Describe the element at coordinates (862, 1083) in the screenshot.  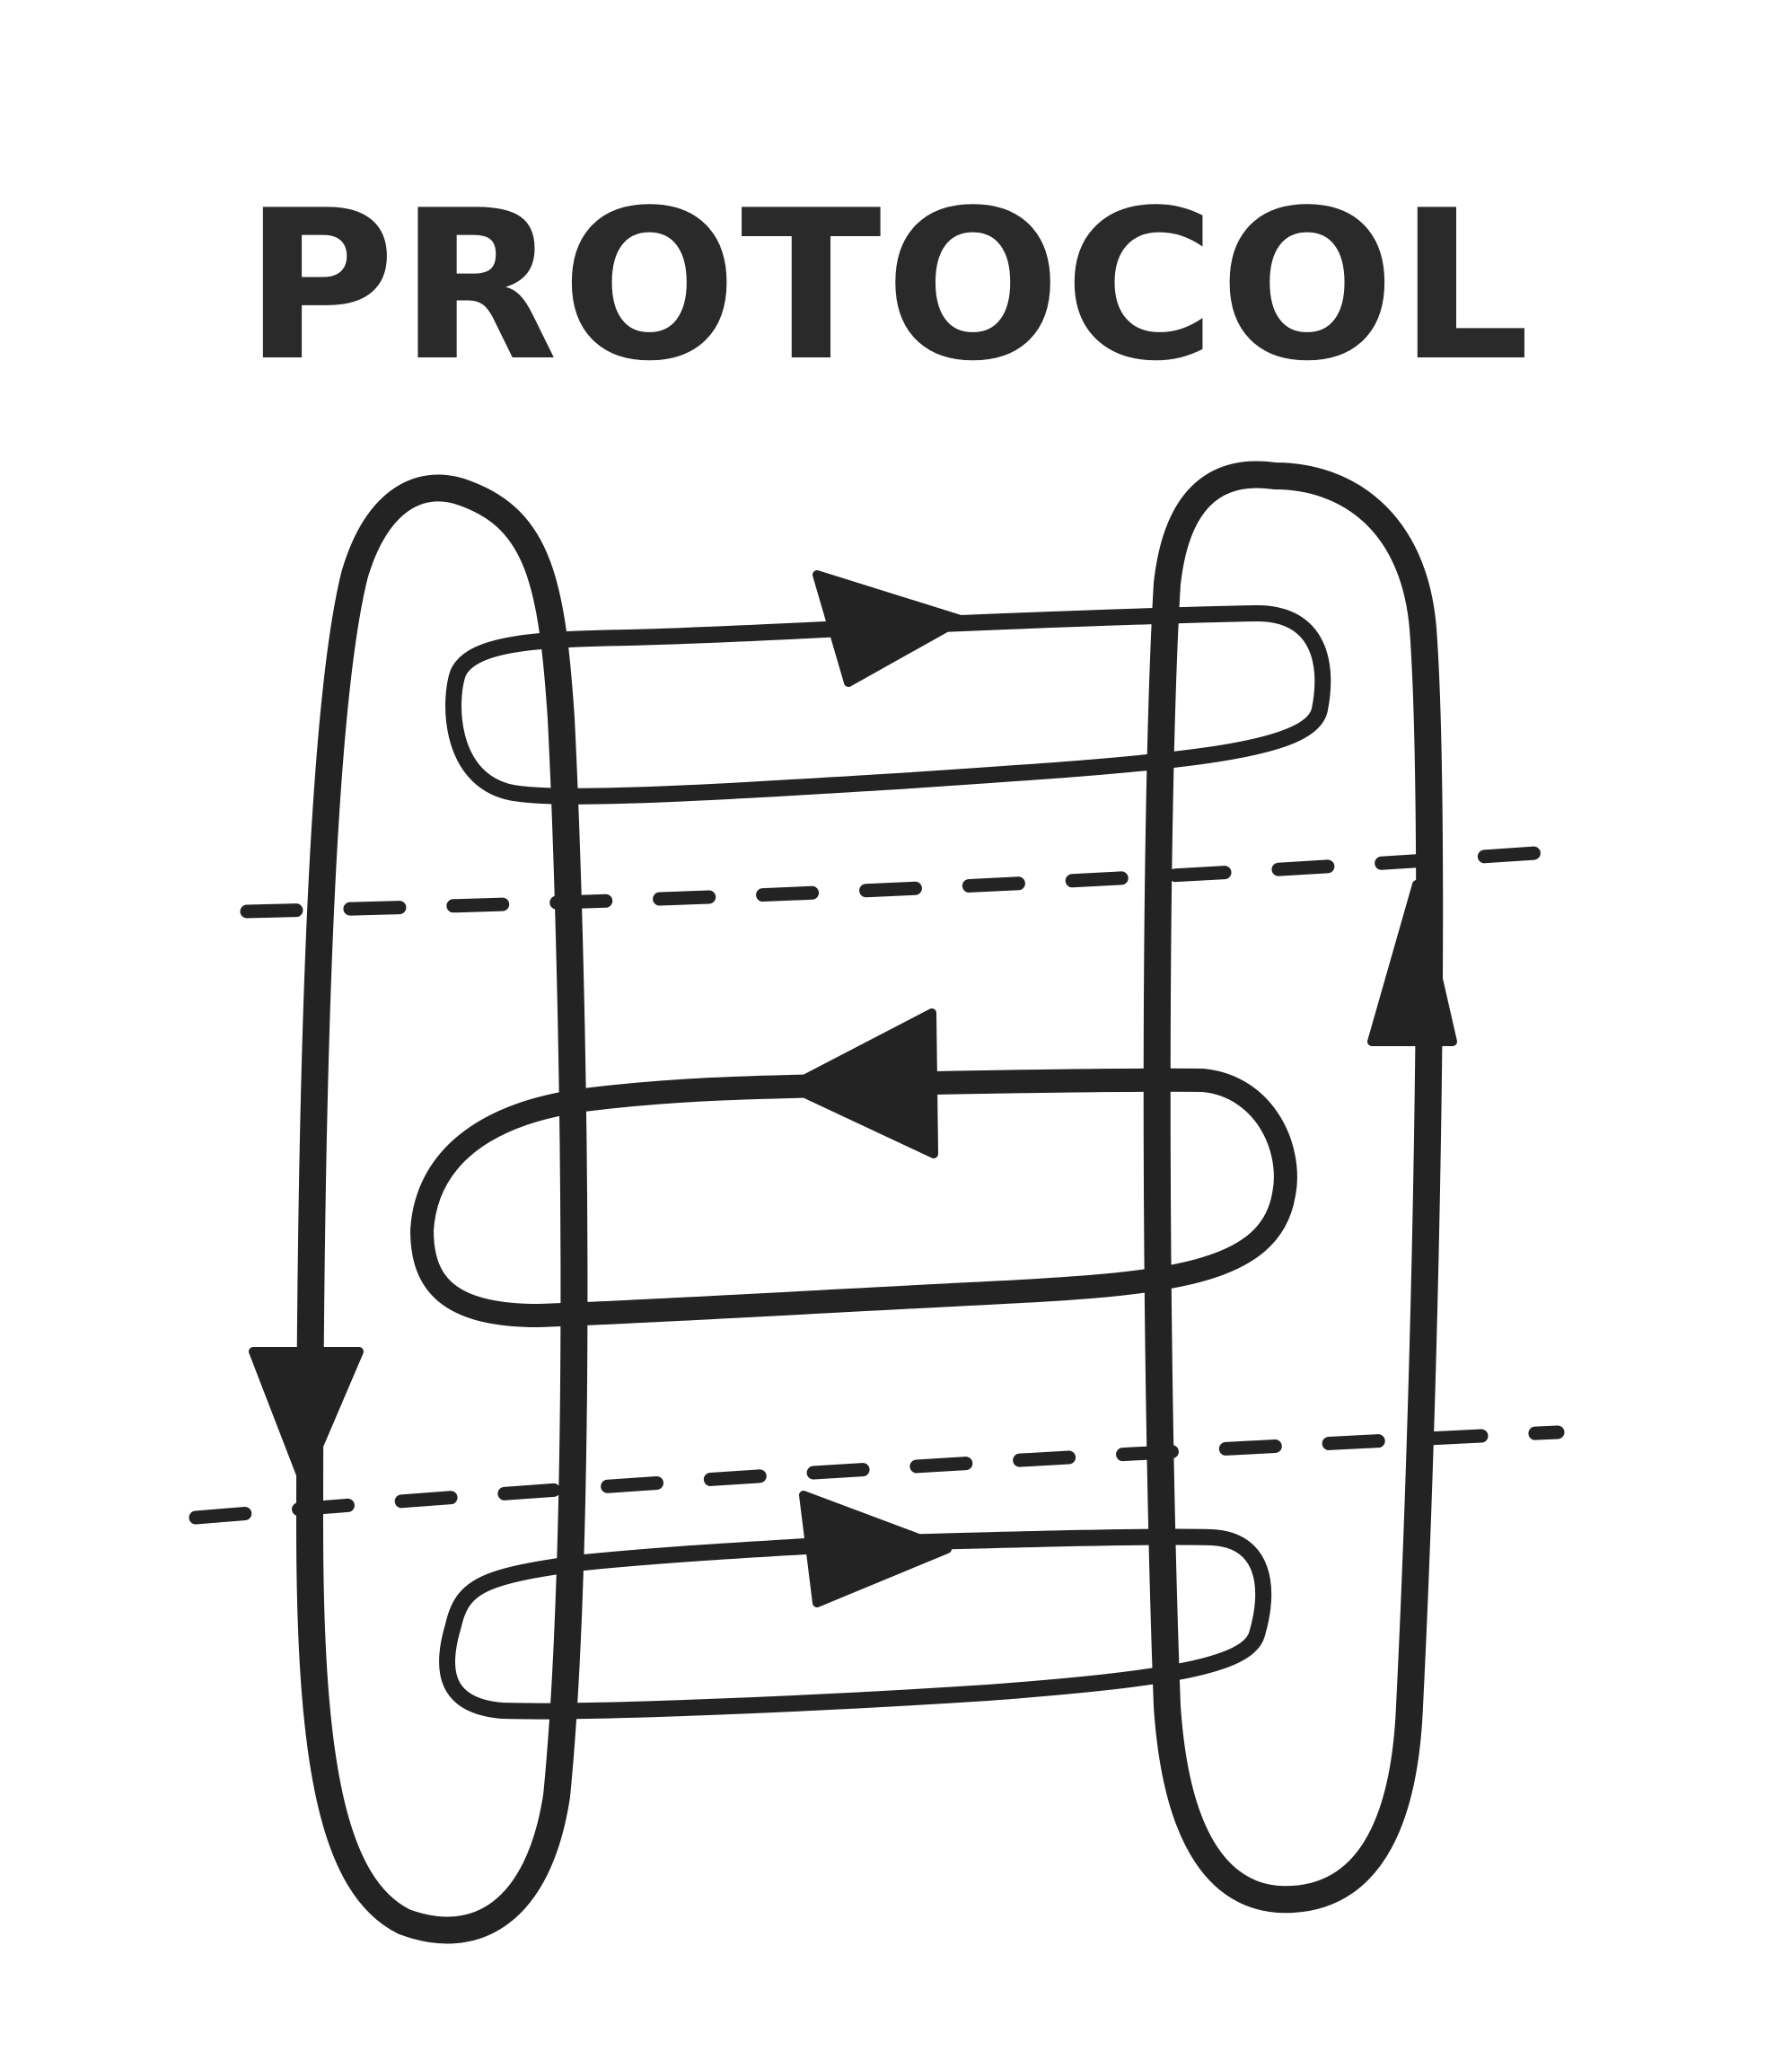
I see `arrow-left-2-icon` at that location.